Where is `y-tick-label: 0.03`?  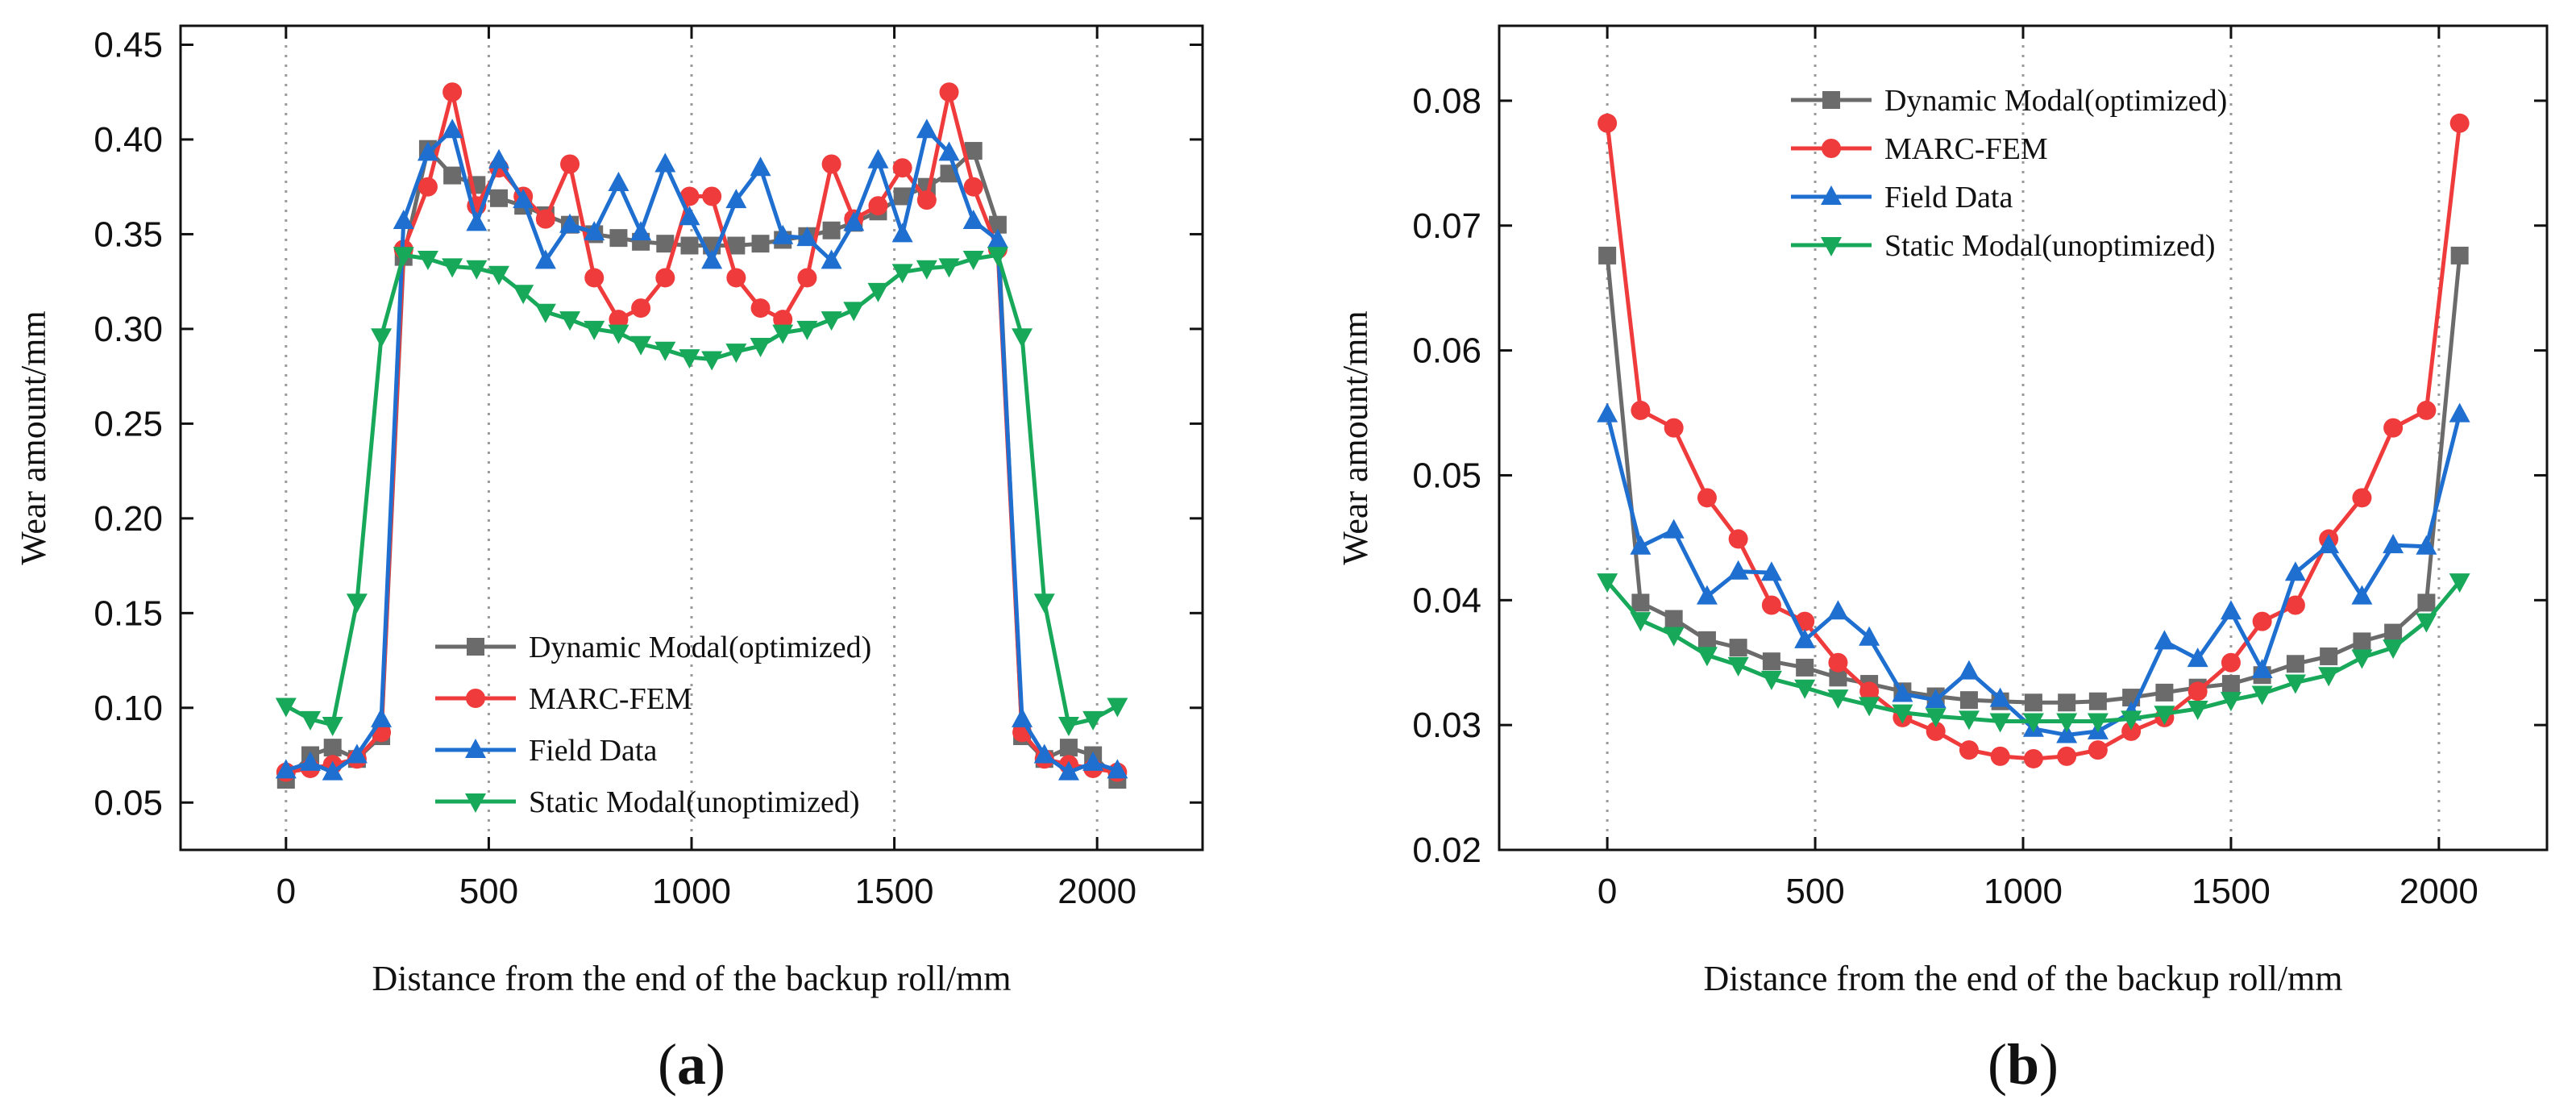 y-tick-label: 0.03 is located at coordinates (1446, 725).